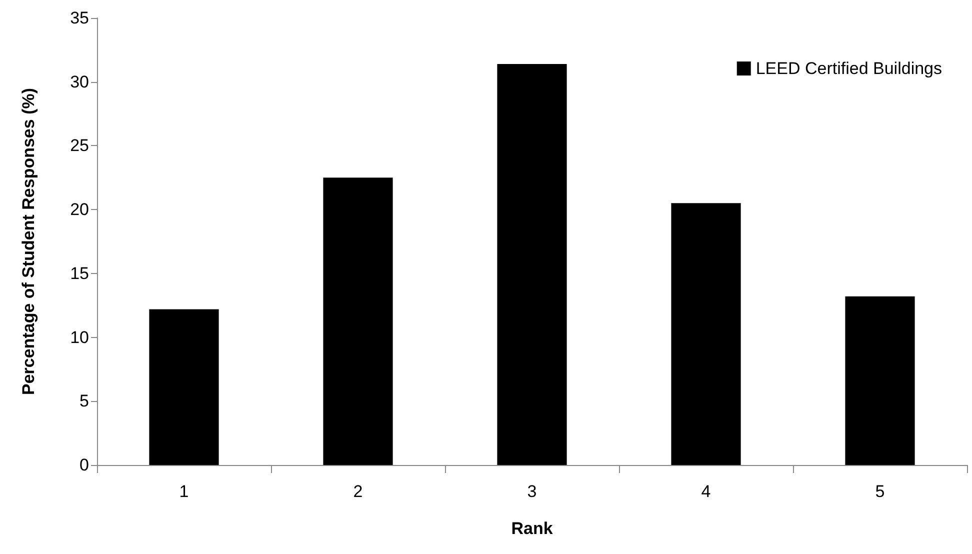 This screenshot has width=972, height=554. I want to click on y-tick-label: 15, so click(79, 273).